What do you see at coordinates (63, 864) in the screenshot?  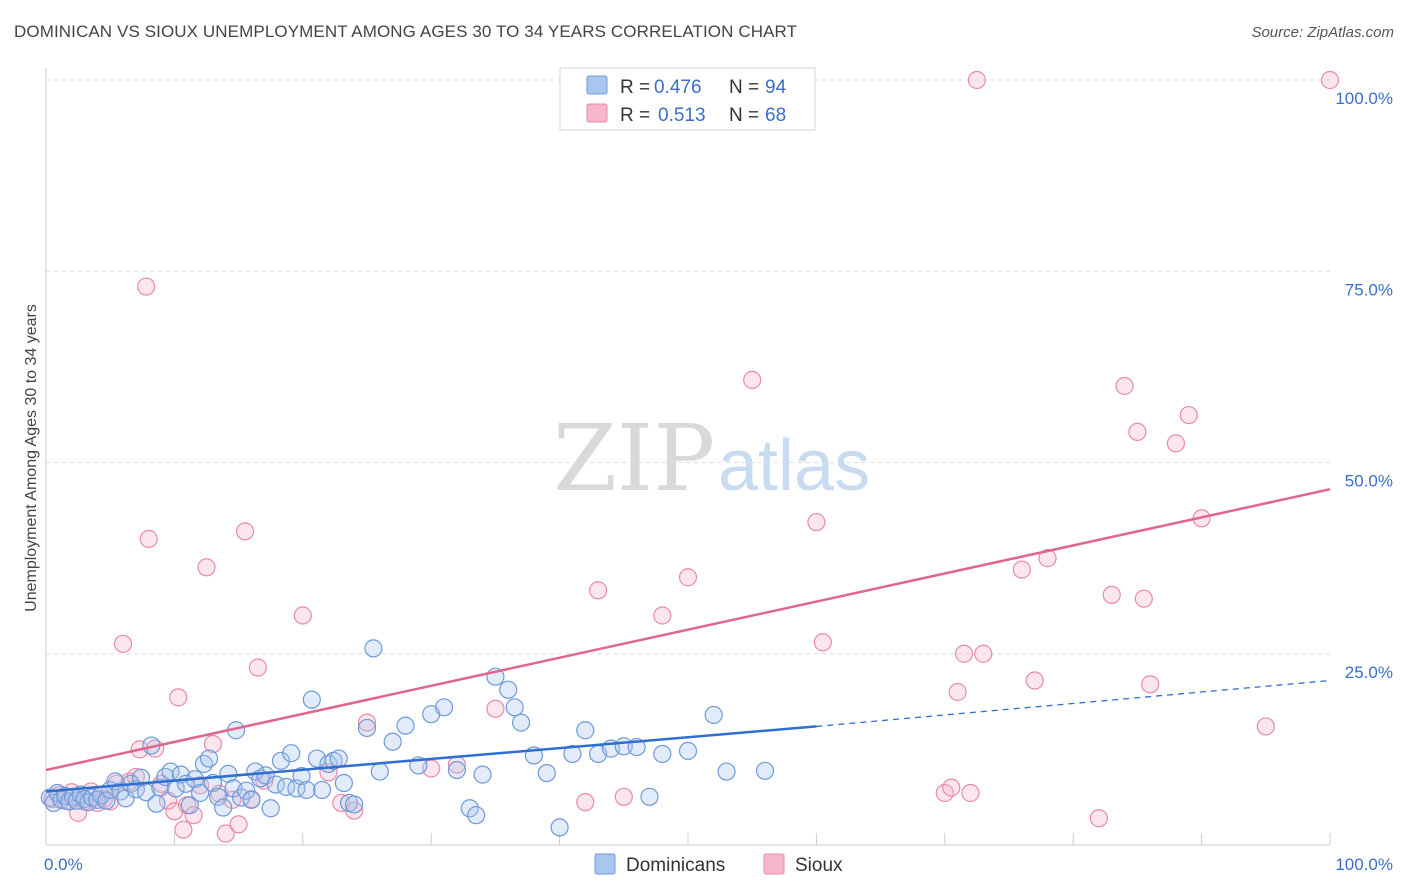 I see `x-tick-label-0: 0.0%` at bounding box center [63, 864].